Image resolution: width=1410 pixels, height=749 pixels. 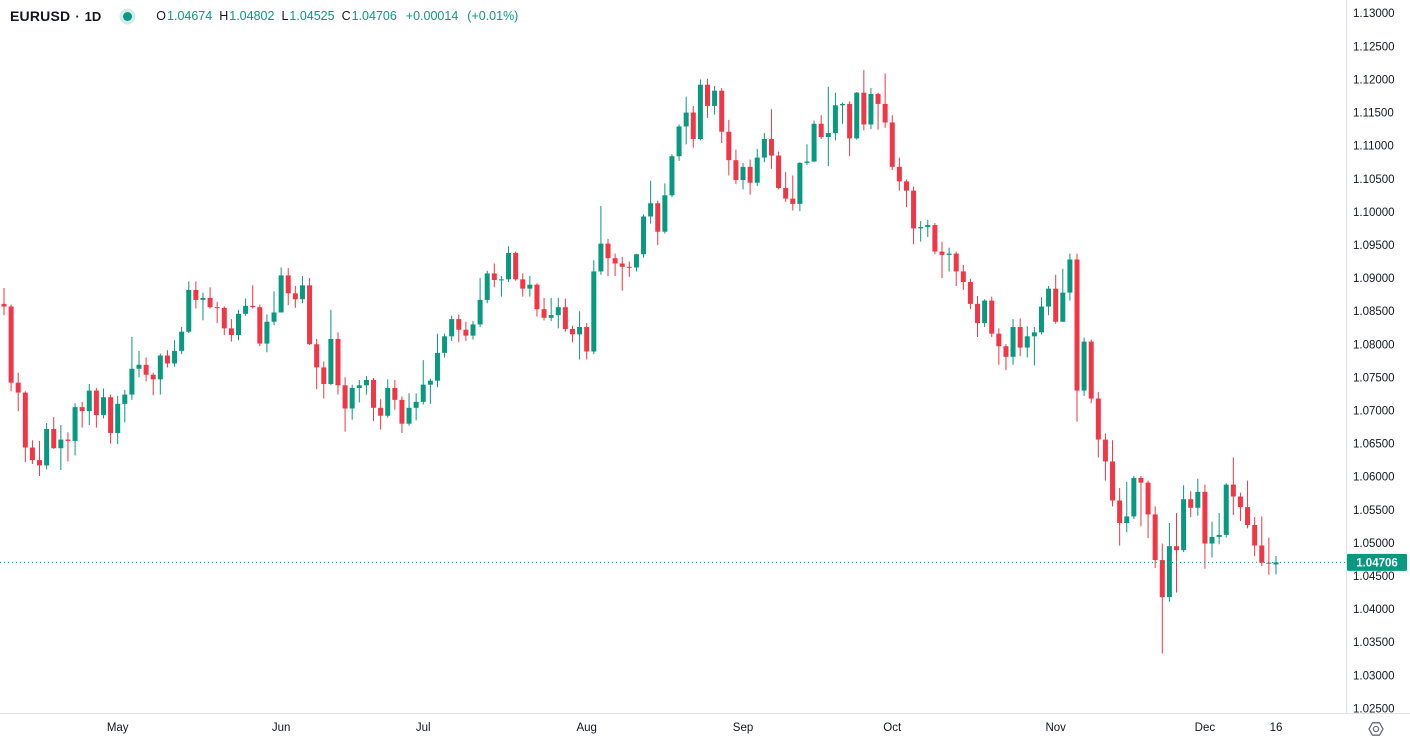 What do you see at coordinates (695, 728) in the screenshot?
I see `time-axis: May Jun Jul Aug Sep Oct Nov Dec 16` at bounding box center [695, 728].